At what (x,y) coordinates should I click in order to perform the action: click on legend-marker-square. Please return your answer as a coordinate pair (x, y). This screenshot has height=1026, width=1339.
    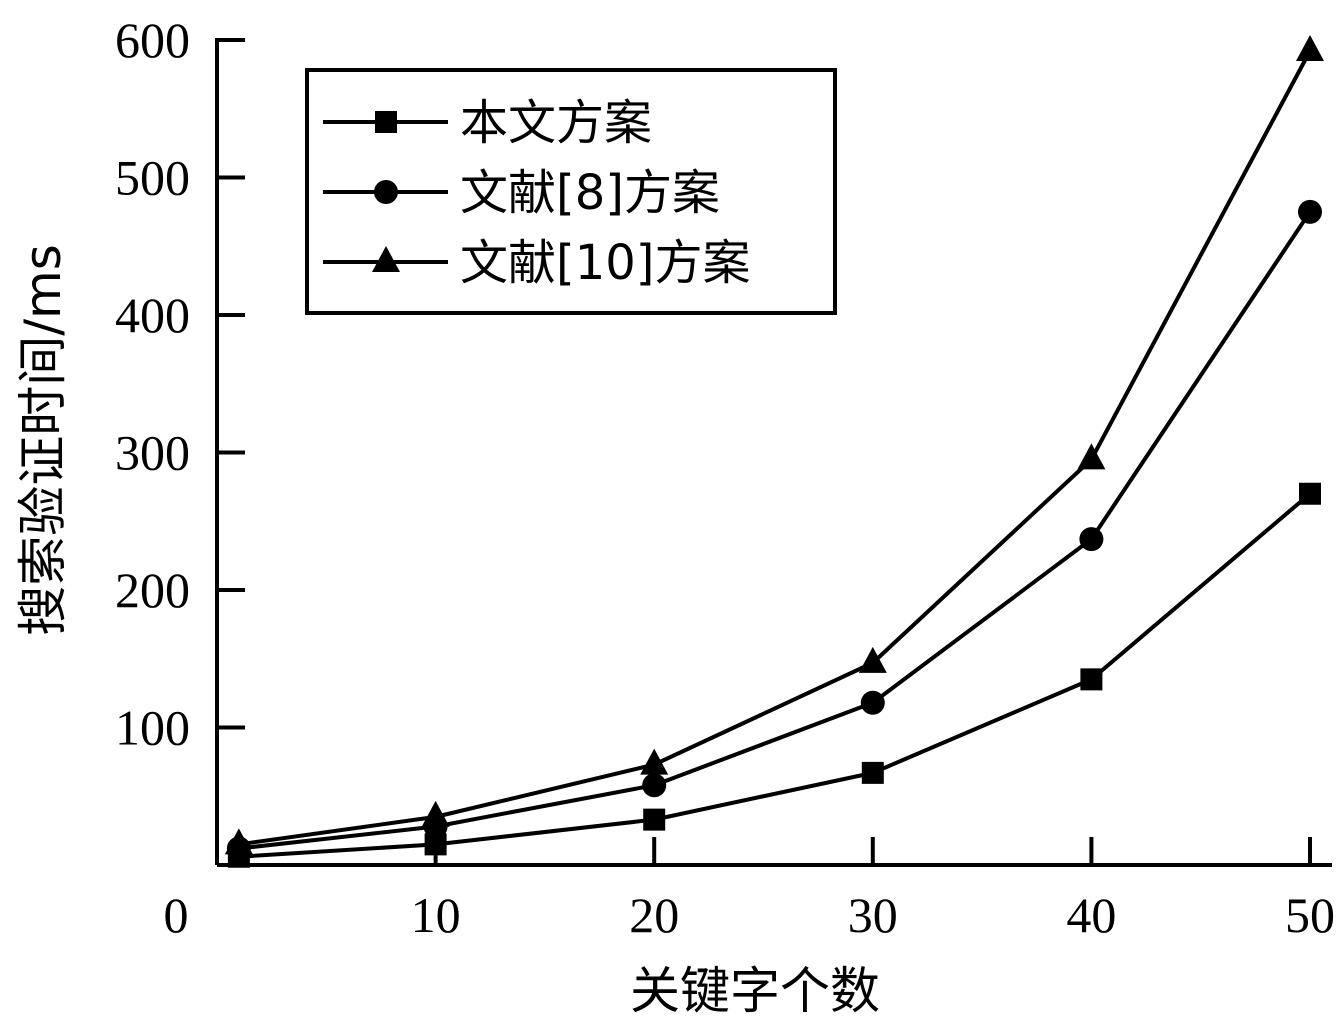
    Looking at the image, I should click on (386, 122).